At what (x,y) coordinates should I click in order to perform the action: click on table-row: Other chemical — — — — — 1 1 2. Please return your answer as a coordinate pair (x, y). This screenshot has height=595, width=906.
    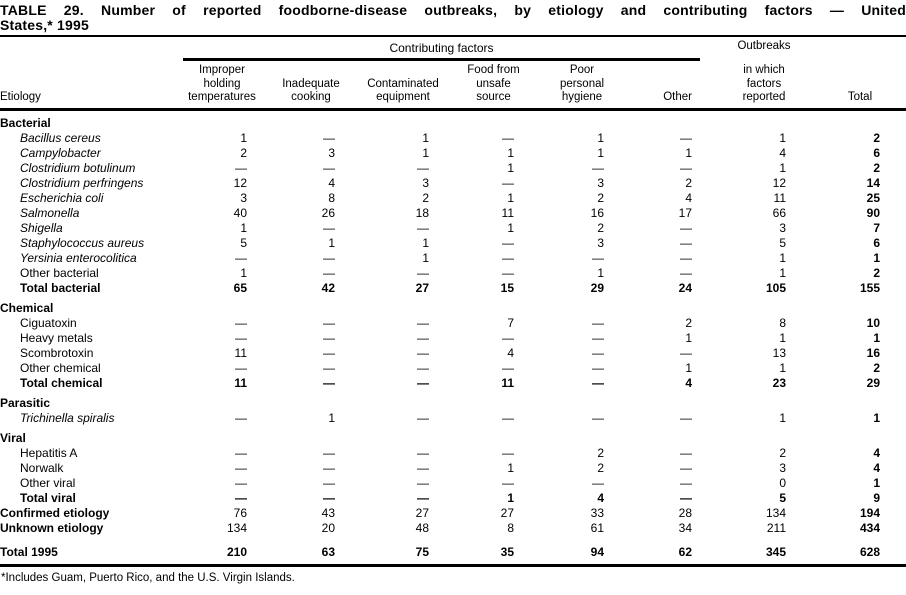
    Looking at the image, I should click on (453, 368).